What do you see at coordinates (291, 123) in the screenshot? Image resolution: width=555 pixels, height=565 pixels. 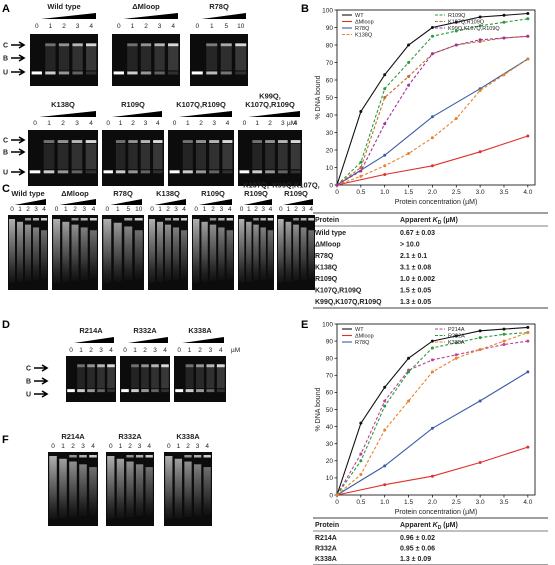 I see `unit-label: µM` at bounding box center [291, 123].